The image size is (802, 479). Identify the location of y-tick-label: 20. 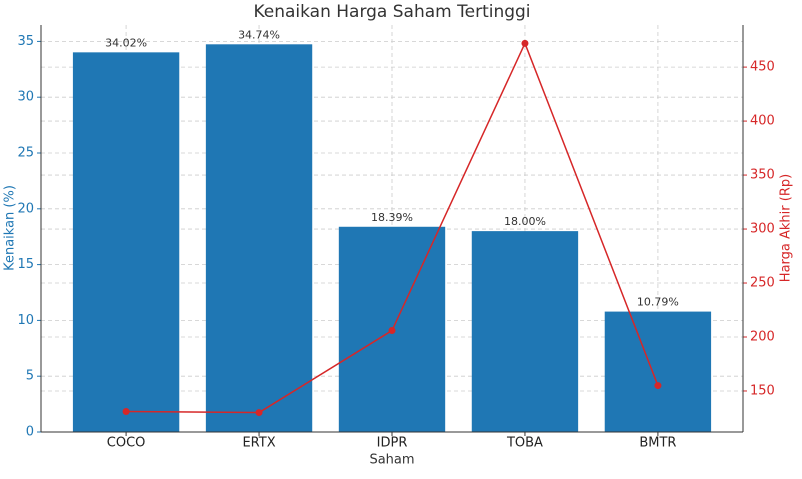
(25, 208).